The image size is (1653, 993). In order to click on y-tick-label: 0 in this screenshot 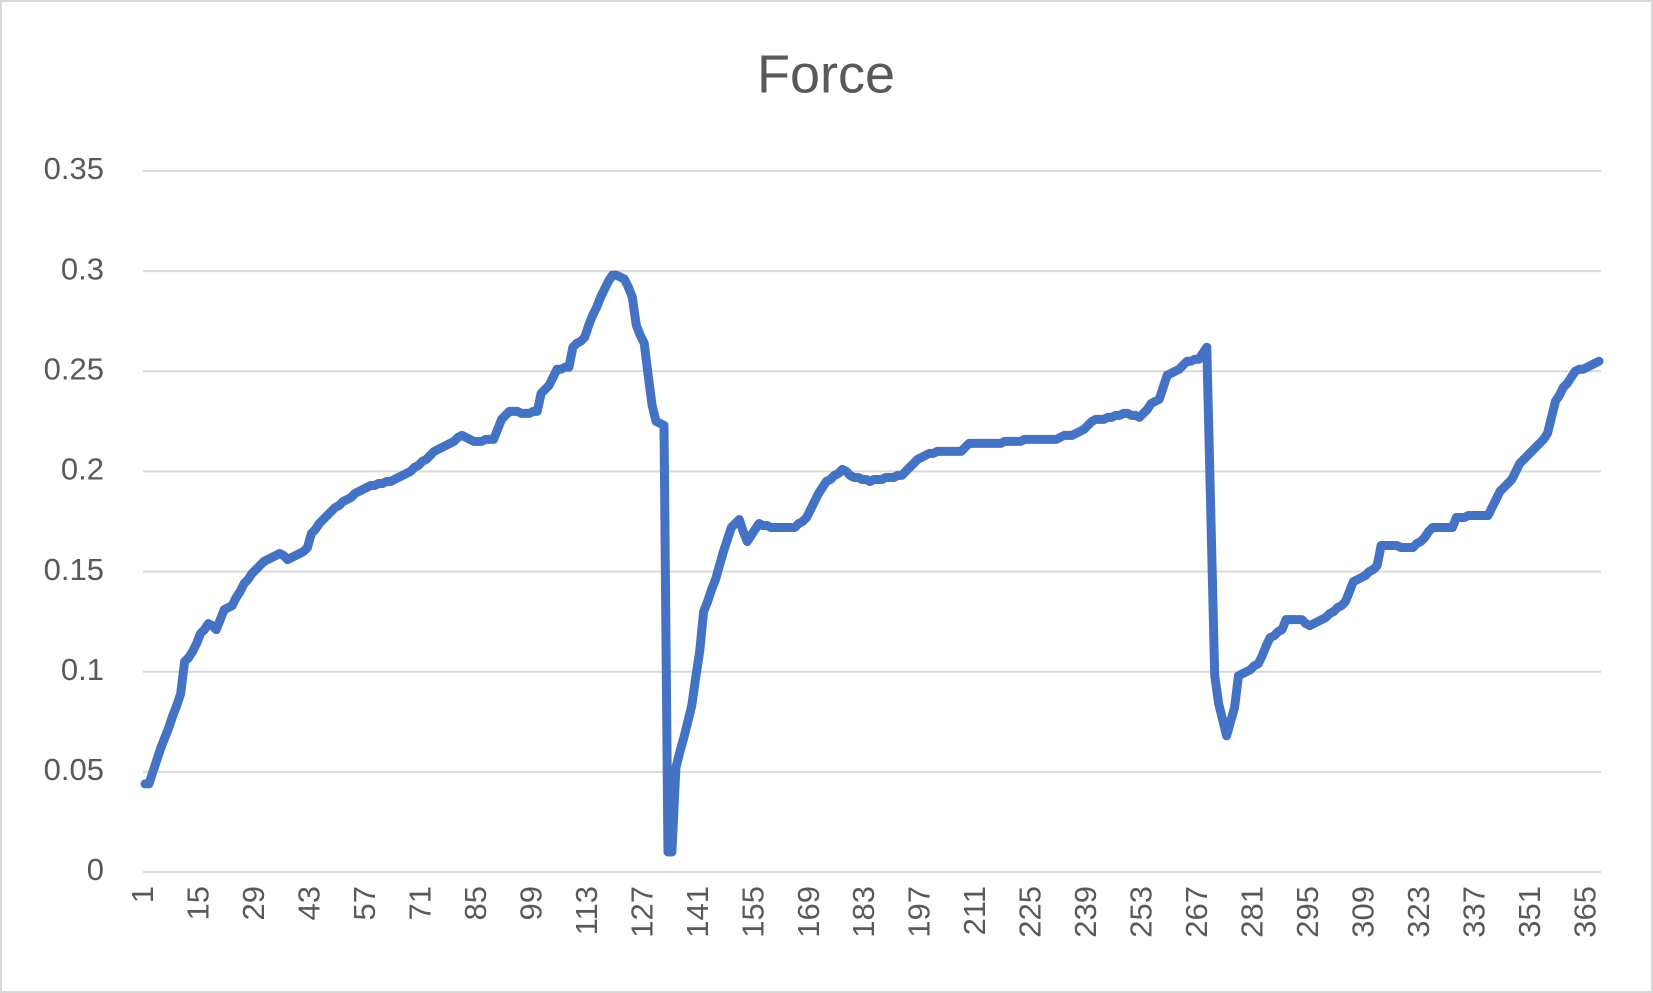, I will do `click(95, 869)`.